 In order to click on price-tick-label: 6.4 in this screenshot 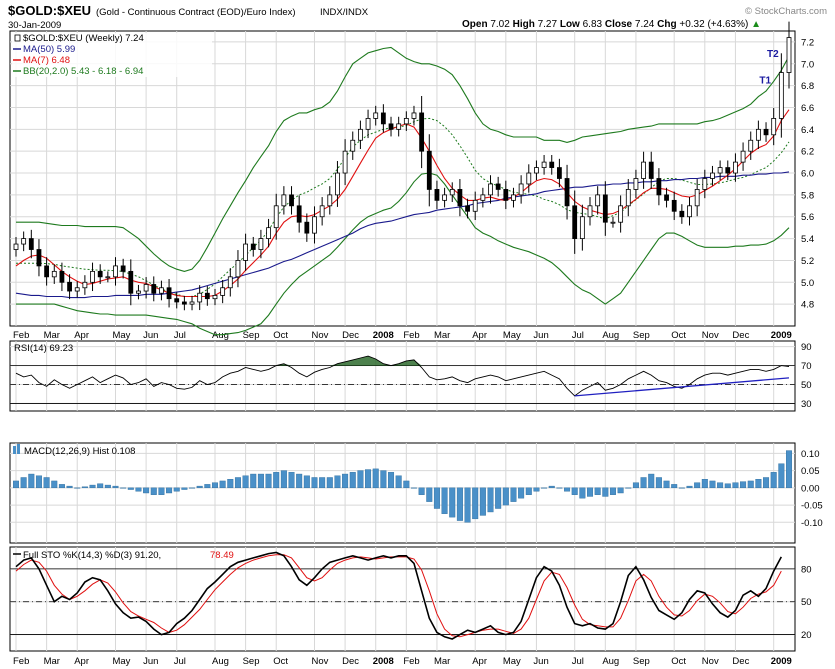, I will do `click(807, 130)`.